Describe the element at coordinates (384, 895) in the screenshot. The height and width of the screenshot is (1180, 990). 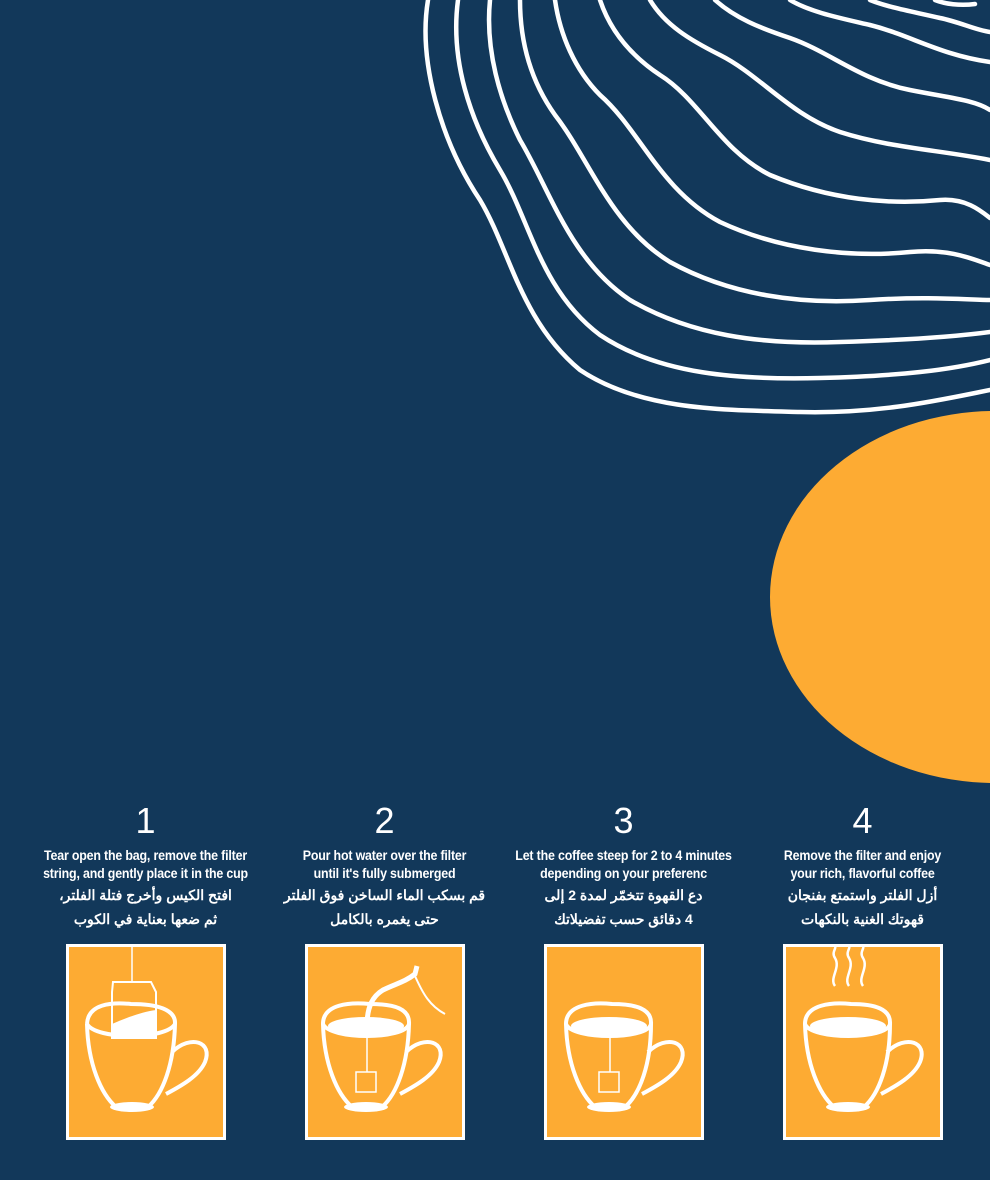
I see `step-text-ar-line1: قم بسكب الماء الساخن فوق الفلتر` at that location.